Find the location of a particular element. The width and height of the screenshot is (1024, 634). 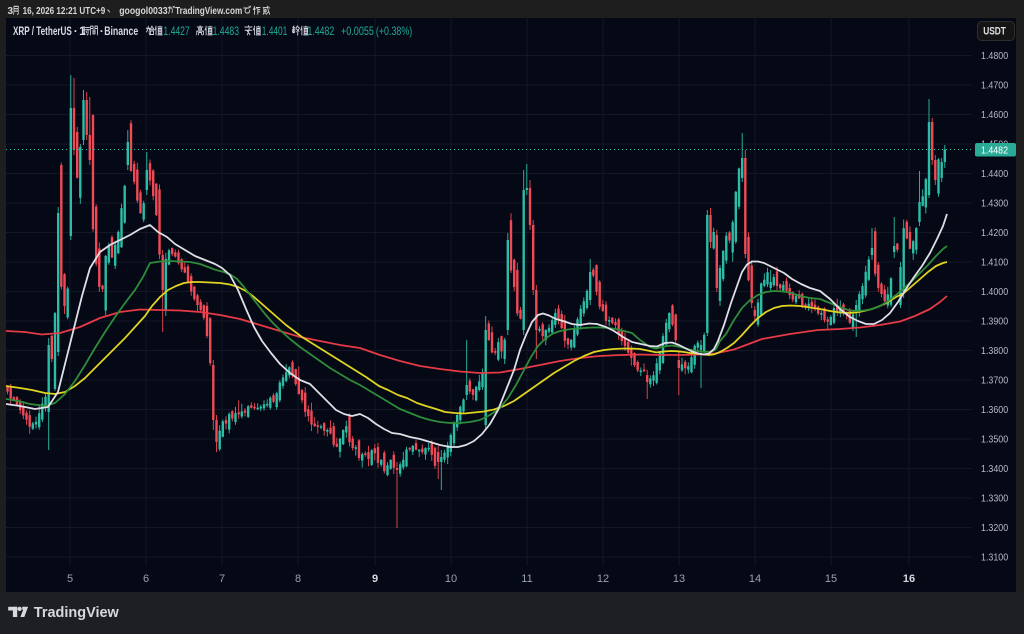

svg-text: 1.4600 is located at coordinates (994, 115).